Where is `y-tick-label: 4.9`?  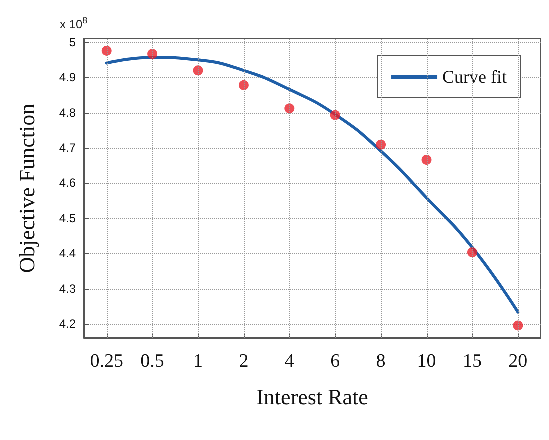 y-tick-label: 4.9 is located at coordinates (67, 77).